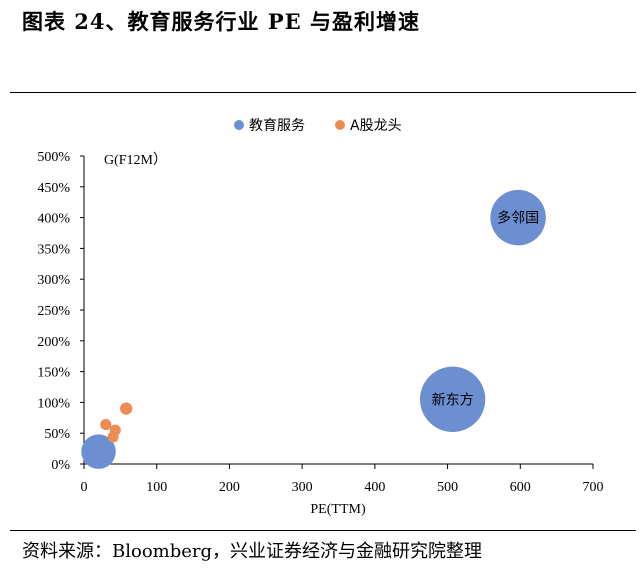 The height and width of the screenshot is (569, 643). What do you see at coordinates (57, 434) in the screenshot?
I see `y-tick-label: 50%` at bounding box center [57, 434].